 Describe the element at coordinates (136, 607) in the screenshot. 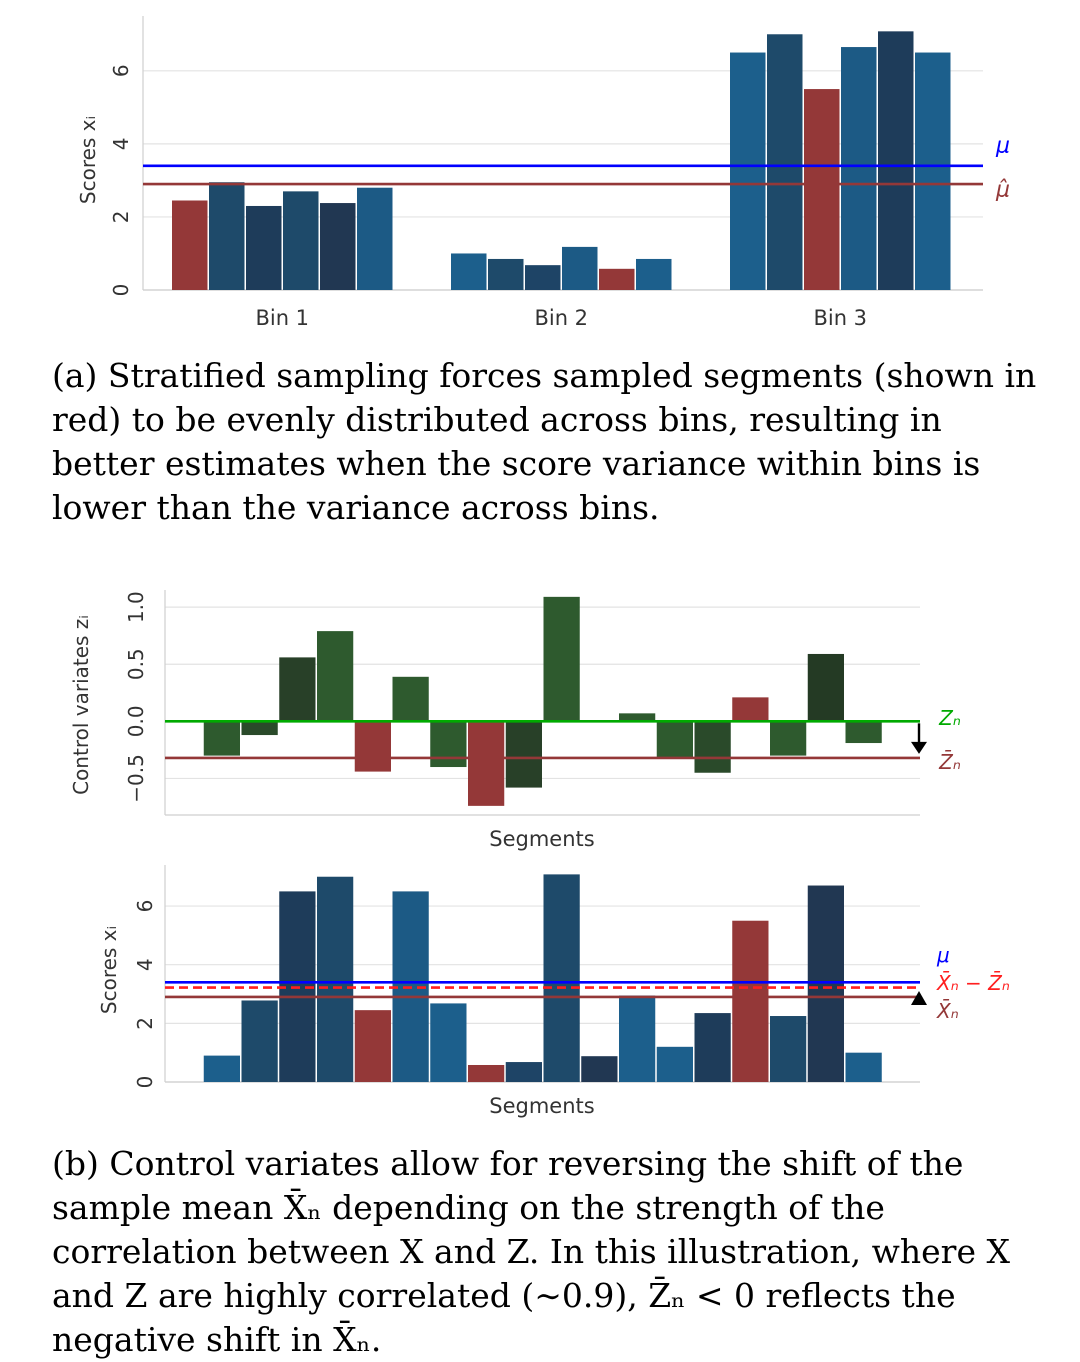

I see `y-tick-label: 1.0` at that location.